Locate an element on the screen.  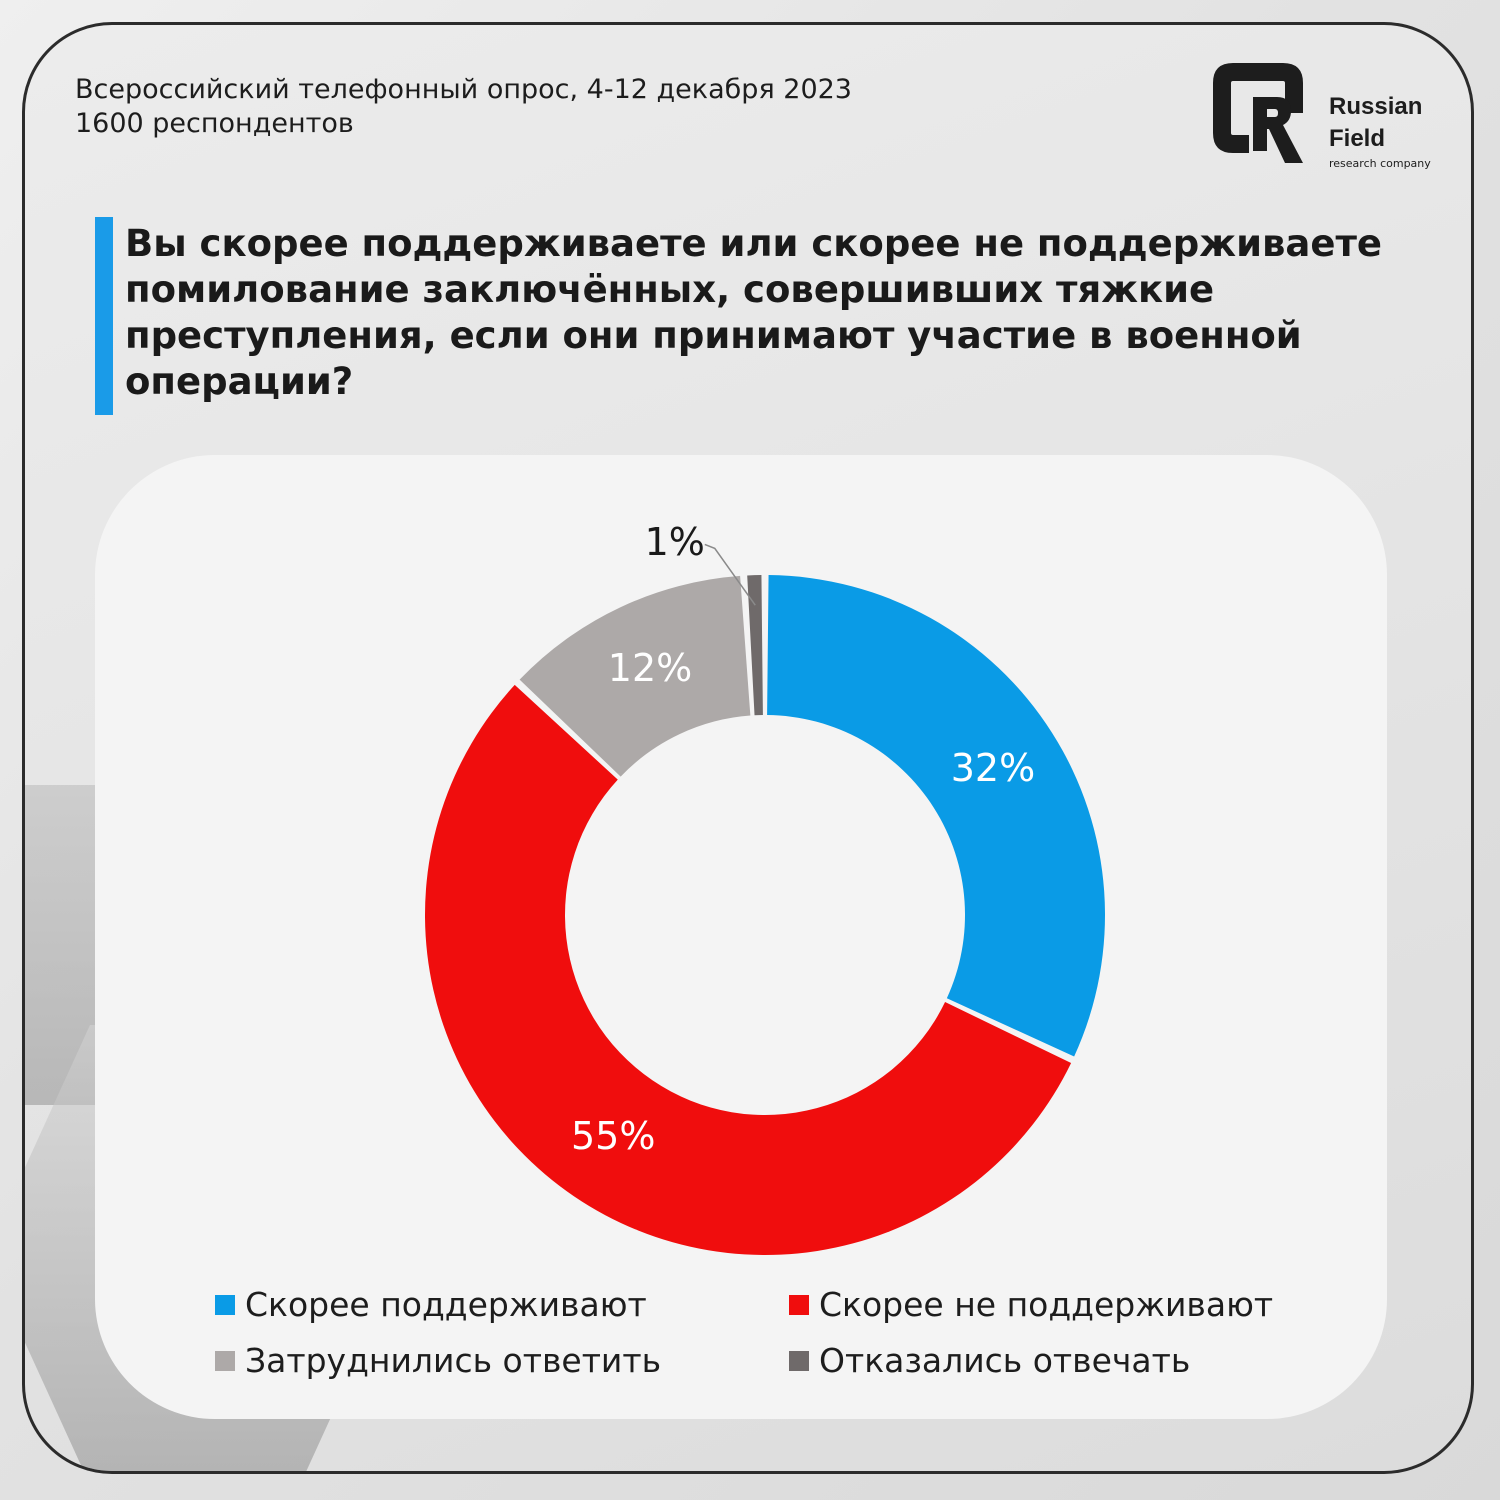
legend-item: Скорее не поддерживают is located at coordinates (1031, 1304).